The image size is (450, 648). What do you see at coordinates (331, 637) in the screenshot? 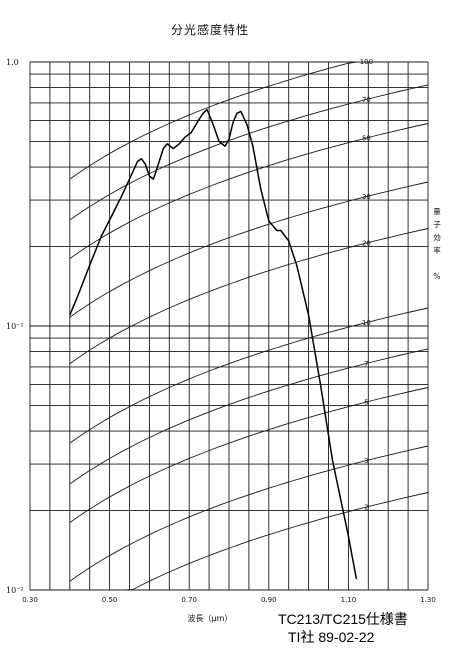
I see `source-annotation: TI社 89-02-22` at bounding box center [331, 637].